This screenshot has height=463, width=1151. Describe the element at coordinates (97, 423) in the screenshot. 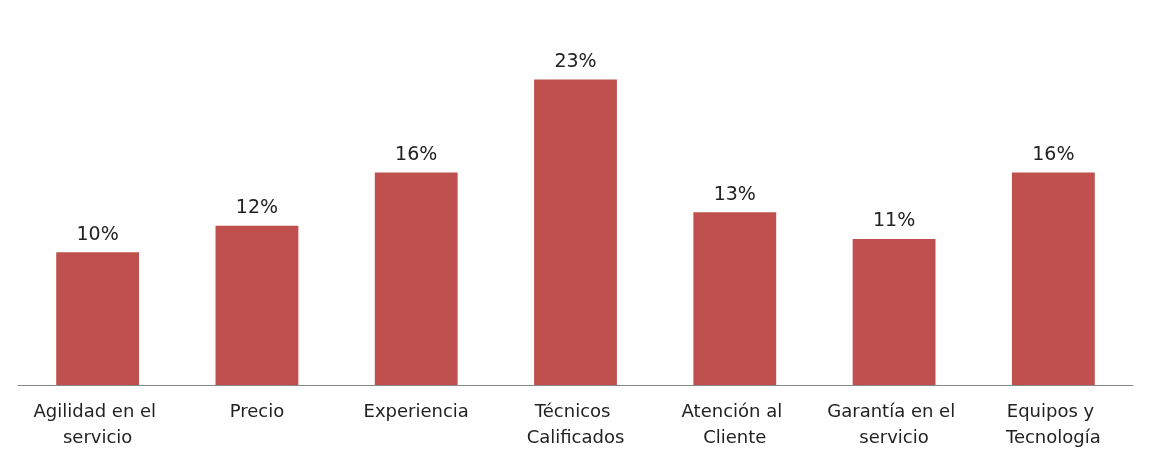

I see `x-tick-label: Agilidad en el servicio` at that location.